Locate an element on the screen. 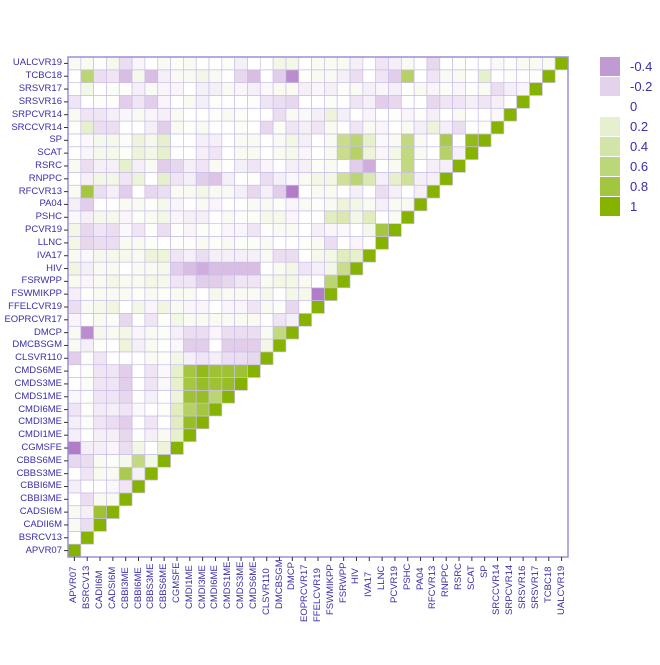 The width and height of the screenshot is (660, 665). x-axis-label: SP is located at coordinates (484, 571).